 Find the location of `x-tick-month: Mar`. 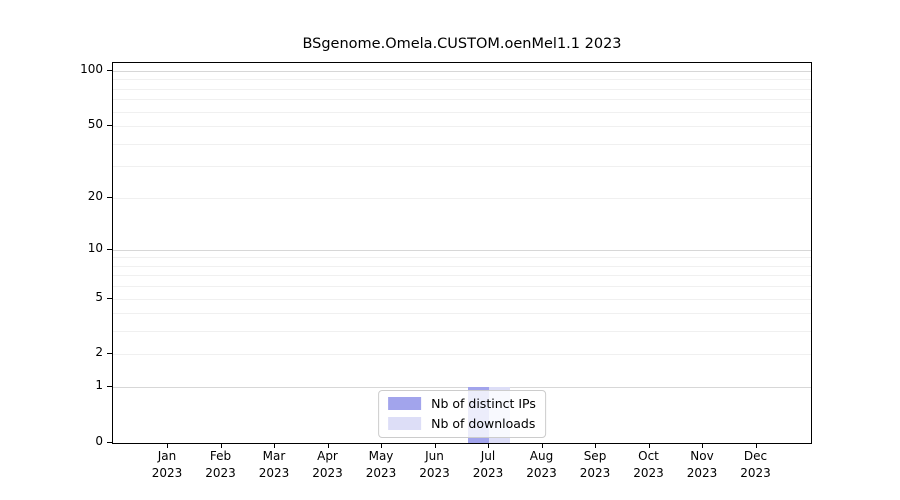

x-tick-month: Mar is located at coordinates (274, 456).